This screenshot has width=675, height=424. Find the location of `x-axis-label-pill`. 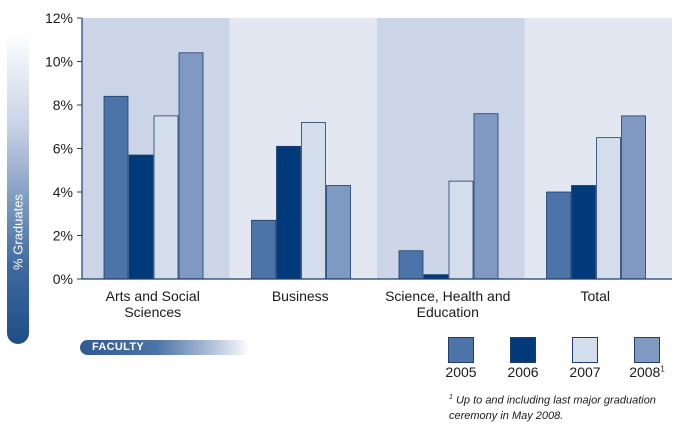

x-axis-label-pill is located at coordinates (165, 347).